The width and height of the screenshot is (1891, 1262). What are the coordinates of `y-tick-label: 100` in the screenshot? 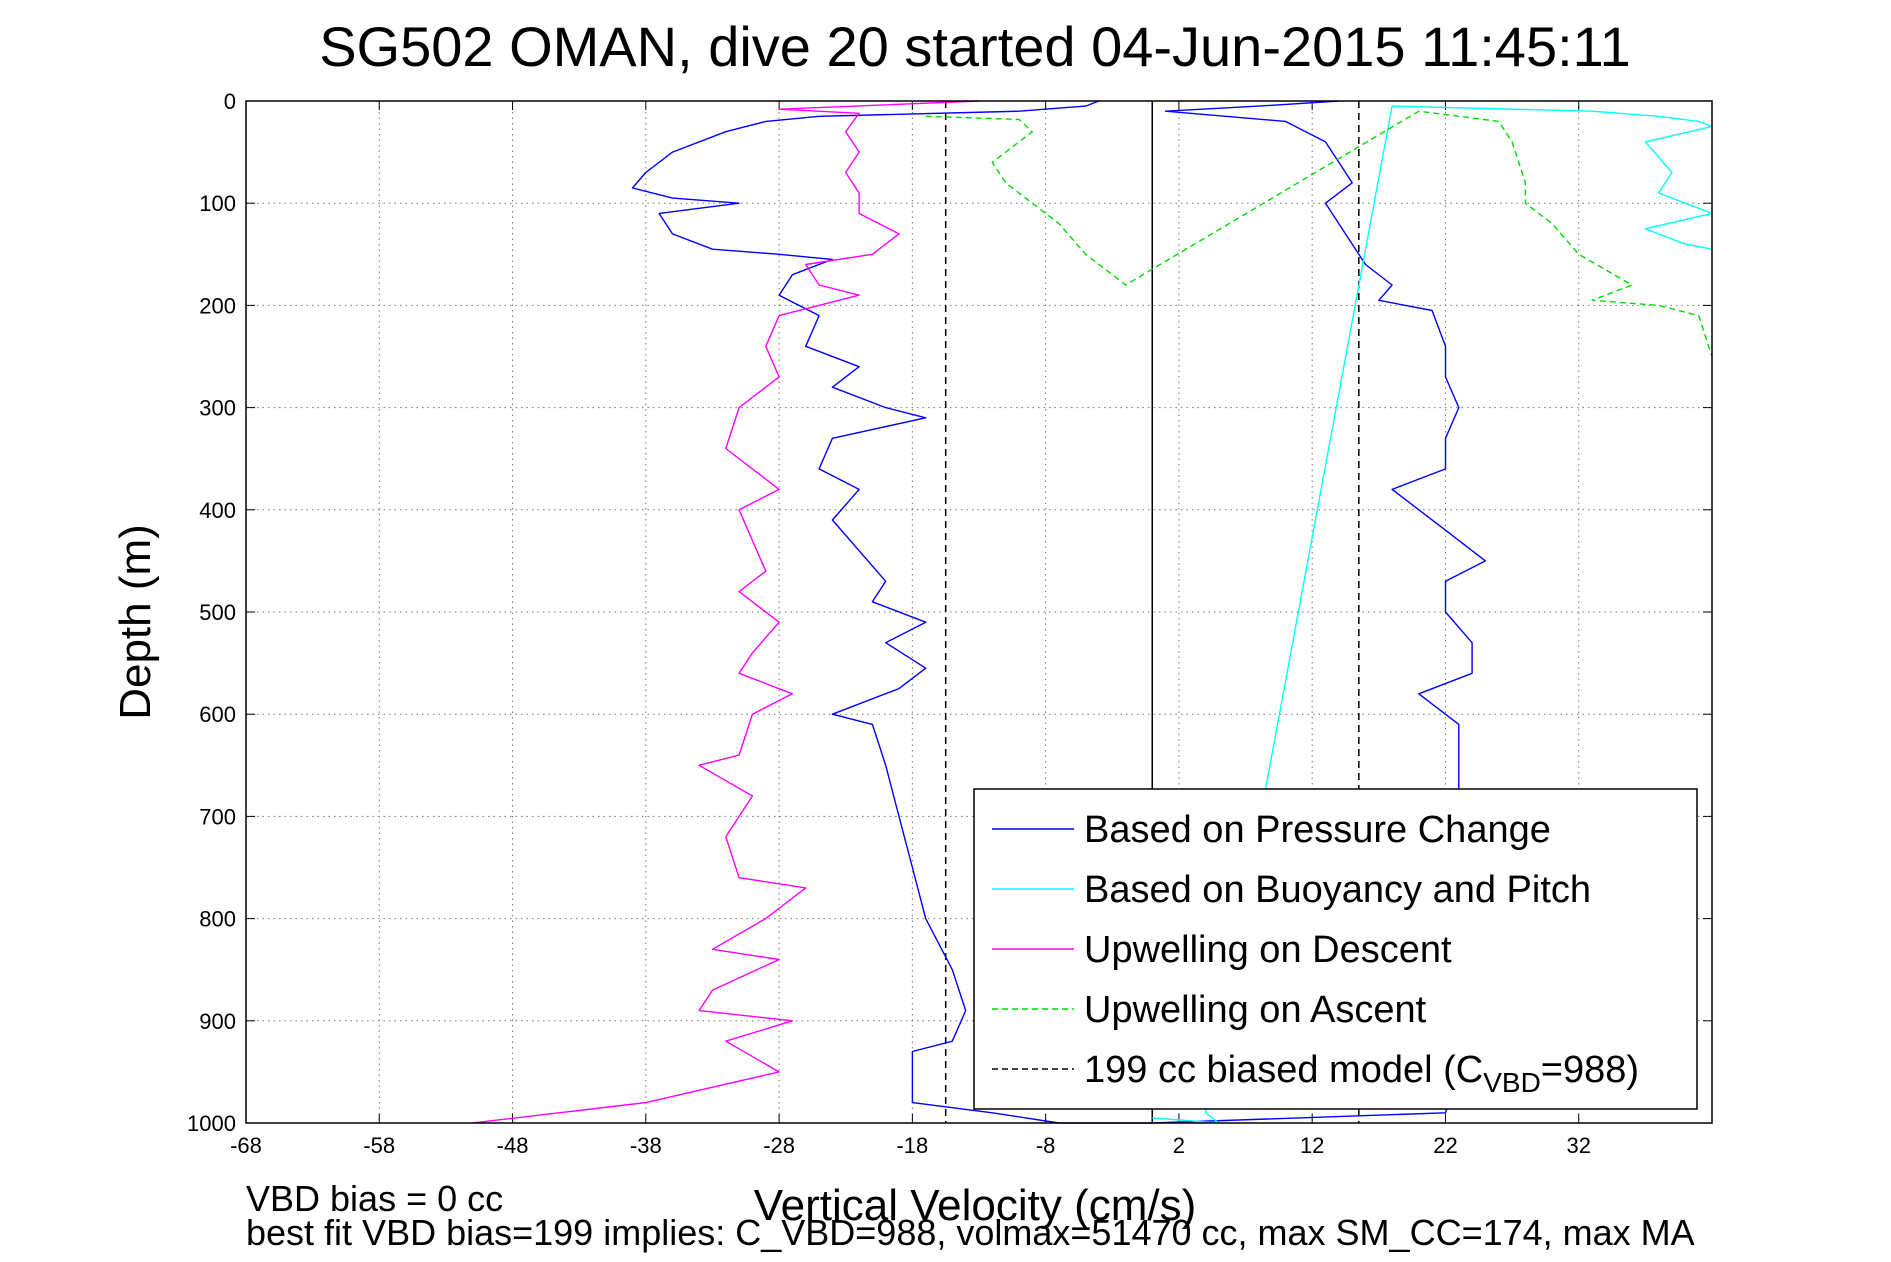 It's located at (217, 203).